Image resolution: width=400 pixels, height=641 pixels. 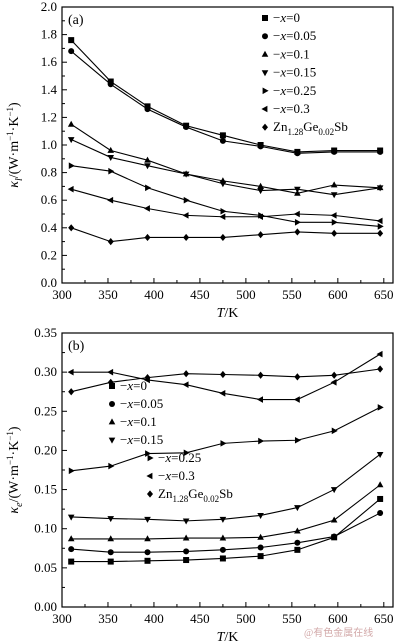 What do you see at coordinates (49, 61) in the screenshot?
I see `y-tick-label: 1.6` at bounding box center [49, 61].